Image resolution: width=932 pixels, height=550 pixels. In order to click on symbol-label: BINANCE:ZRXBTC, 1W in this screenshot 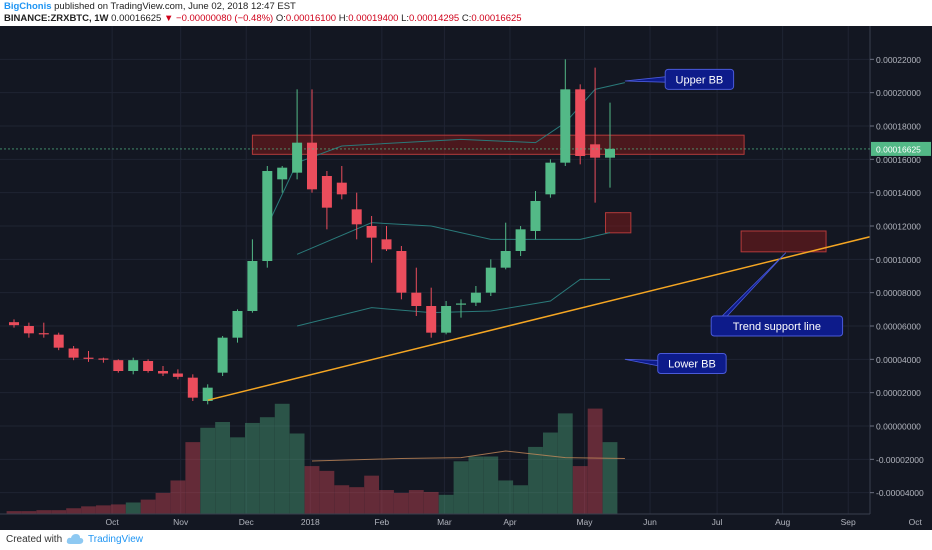, I will do `click(56, 18)`.